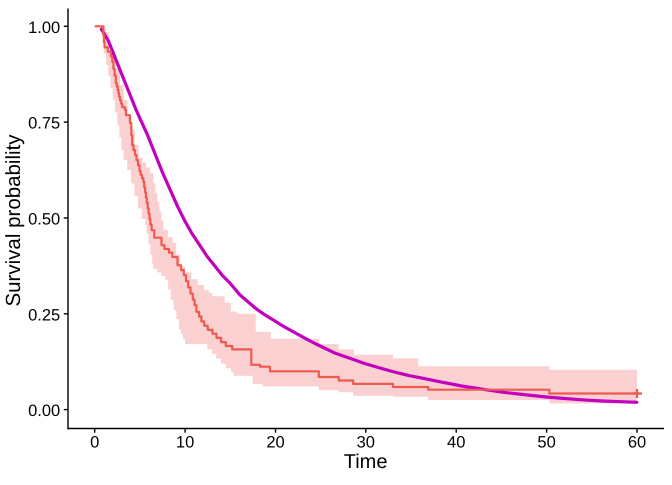  Describe the element at coordinates (44, 220) in the screenshot. I see `svg-text: 0.50` at that location.